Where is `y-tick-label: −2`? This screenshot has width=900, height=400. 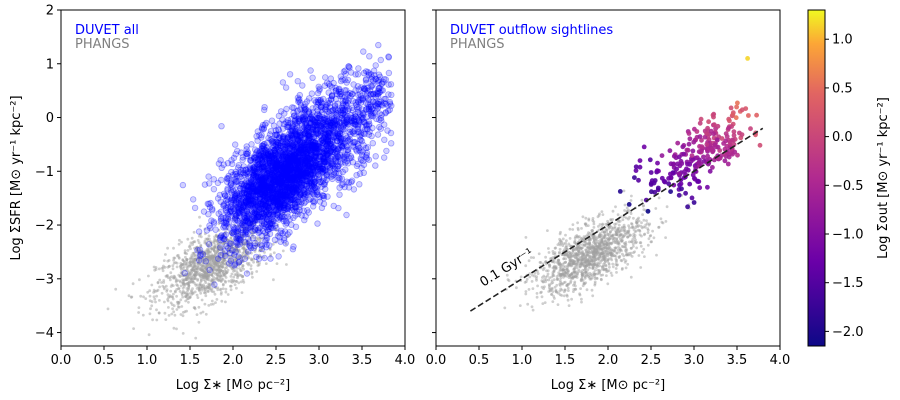
y-tick-label: −2 is located at coordinates (44, 226).